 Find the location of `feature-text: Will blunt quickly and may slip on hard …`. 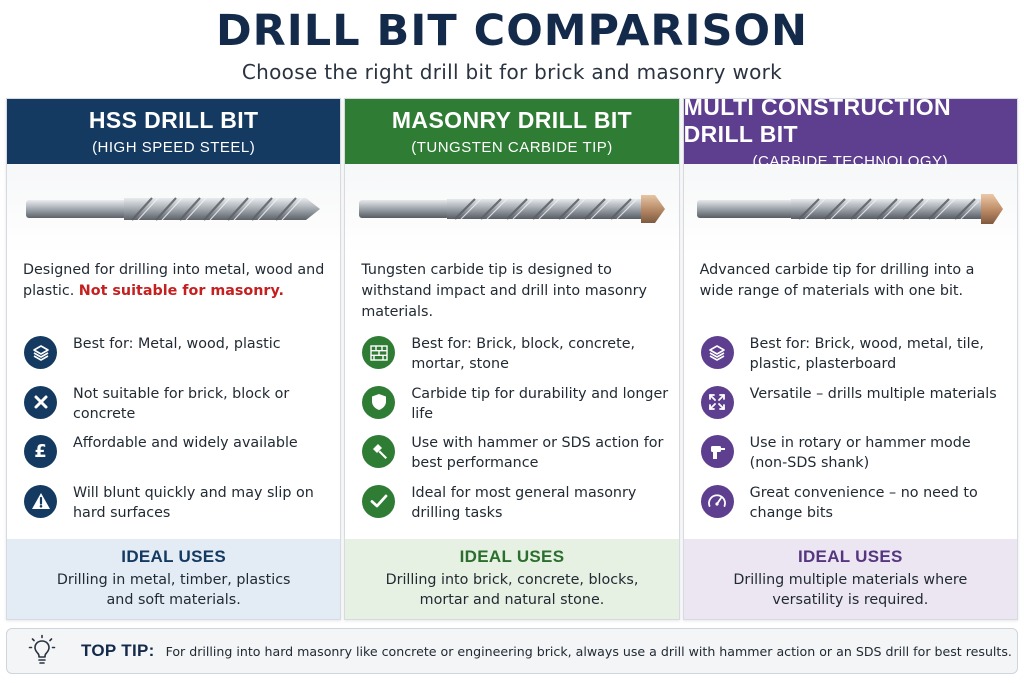

feature-text: Will blunt quickly and may slip on hard … is located at coordinates (193, 502).